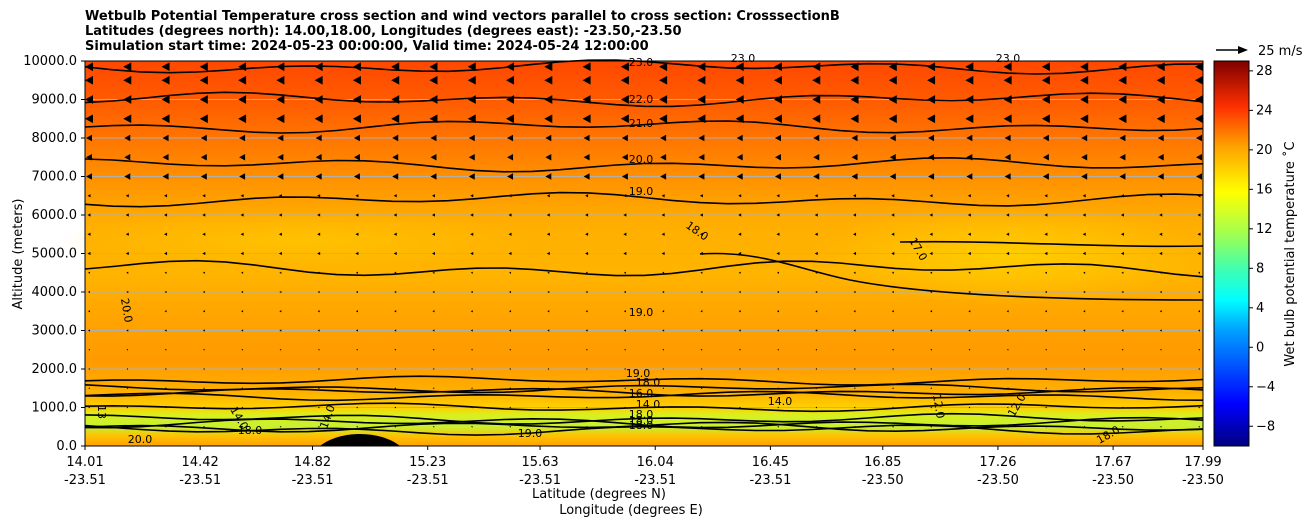  I want to click on x-tick-label-lat: 17.67, so click(1113, 462).